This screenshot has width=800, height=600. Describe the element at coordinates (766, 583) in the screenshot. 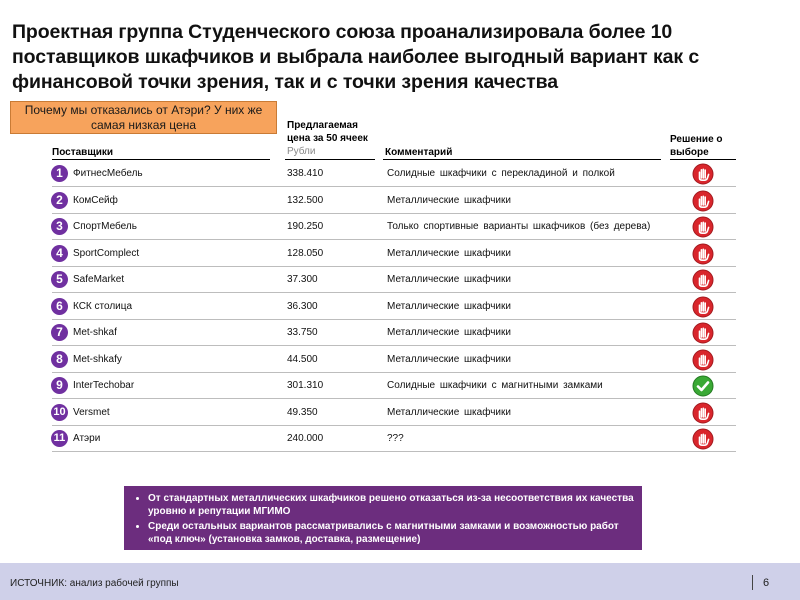

I see `page-number: 6` at that location.